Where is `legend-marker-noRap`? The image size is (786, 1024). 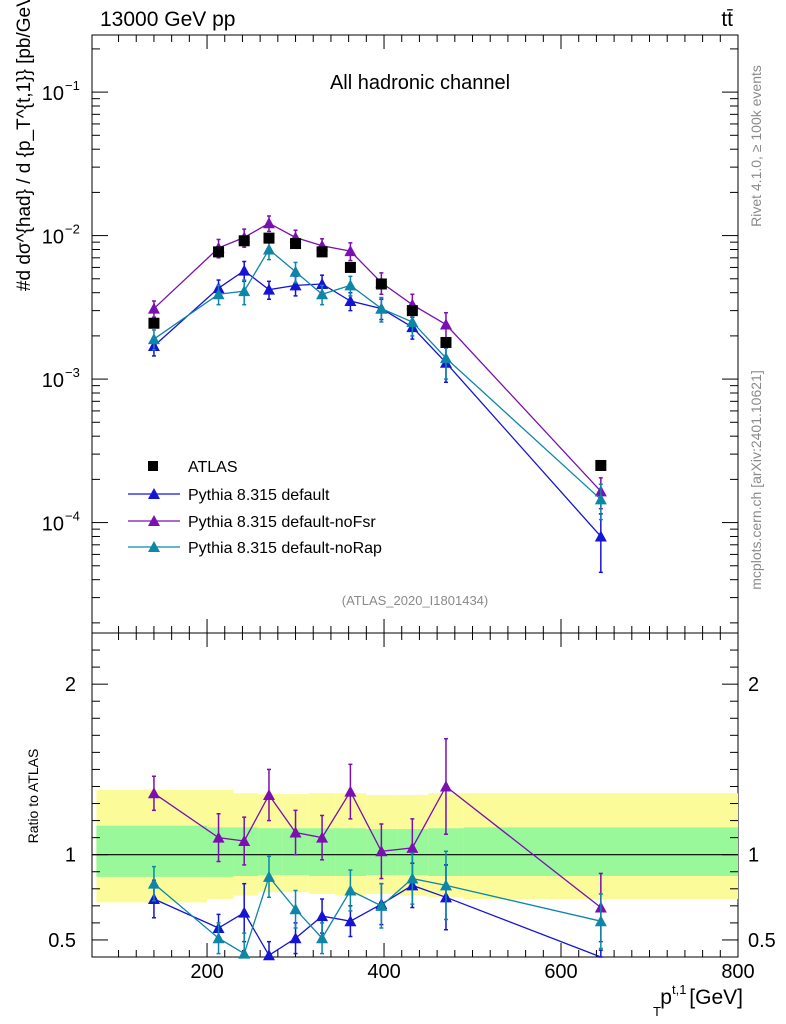 legend-marker-noRap is located at coordinates (154, 546).